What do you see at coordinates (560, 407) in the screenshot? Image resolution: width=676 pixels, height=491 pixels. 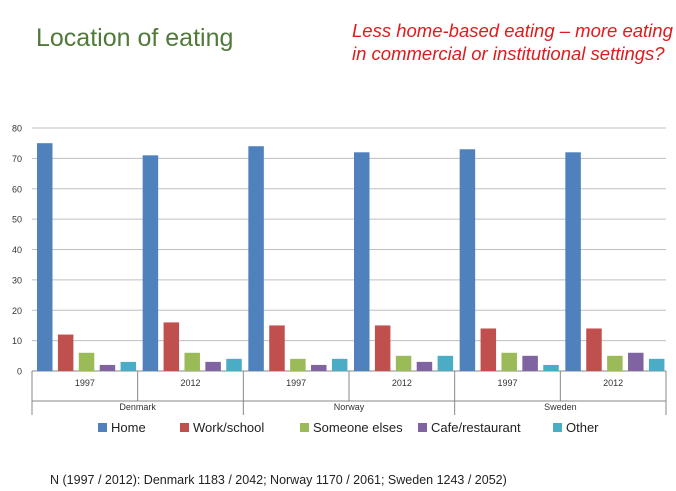 I see `x-group-label: Sweden` at bounding box center [560, 407].